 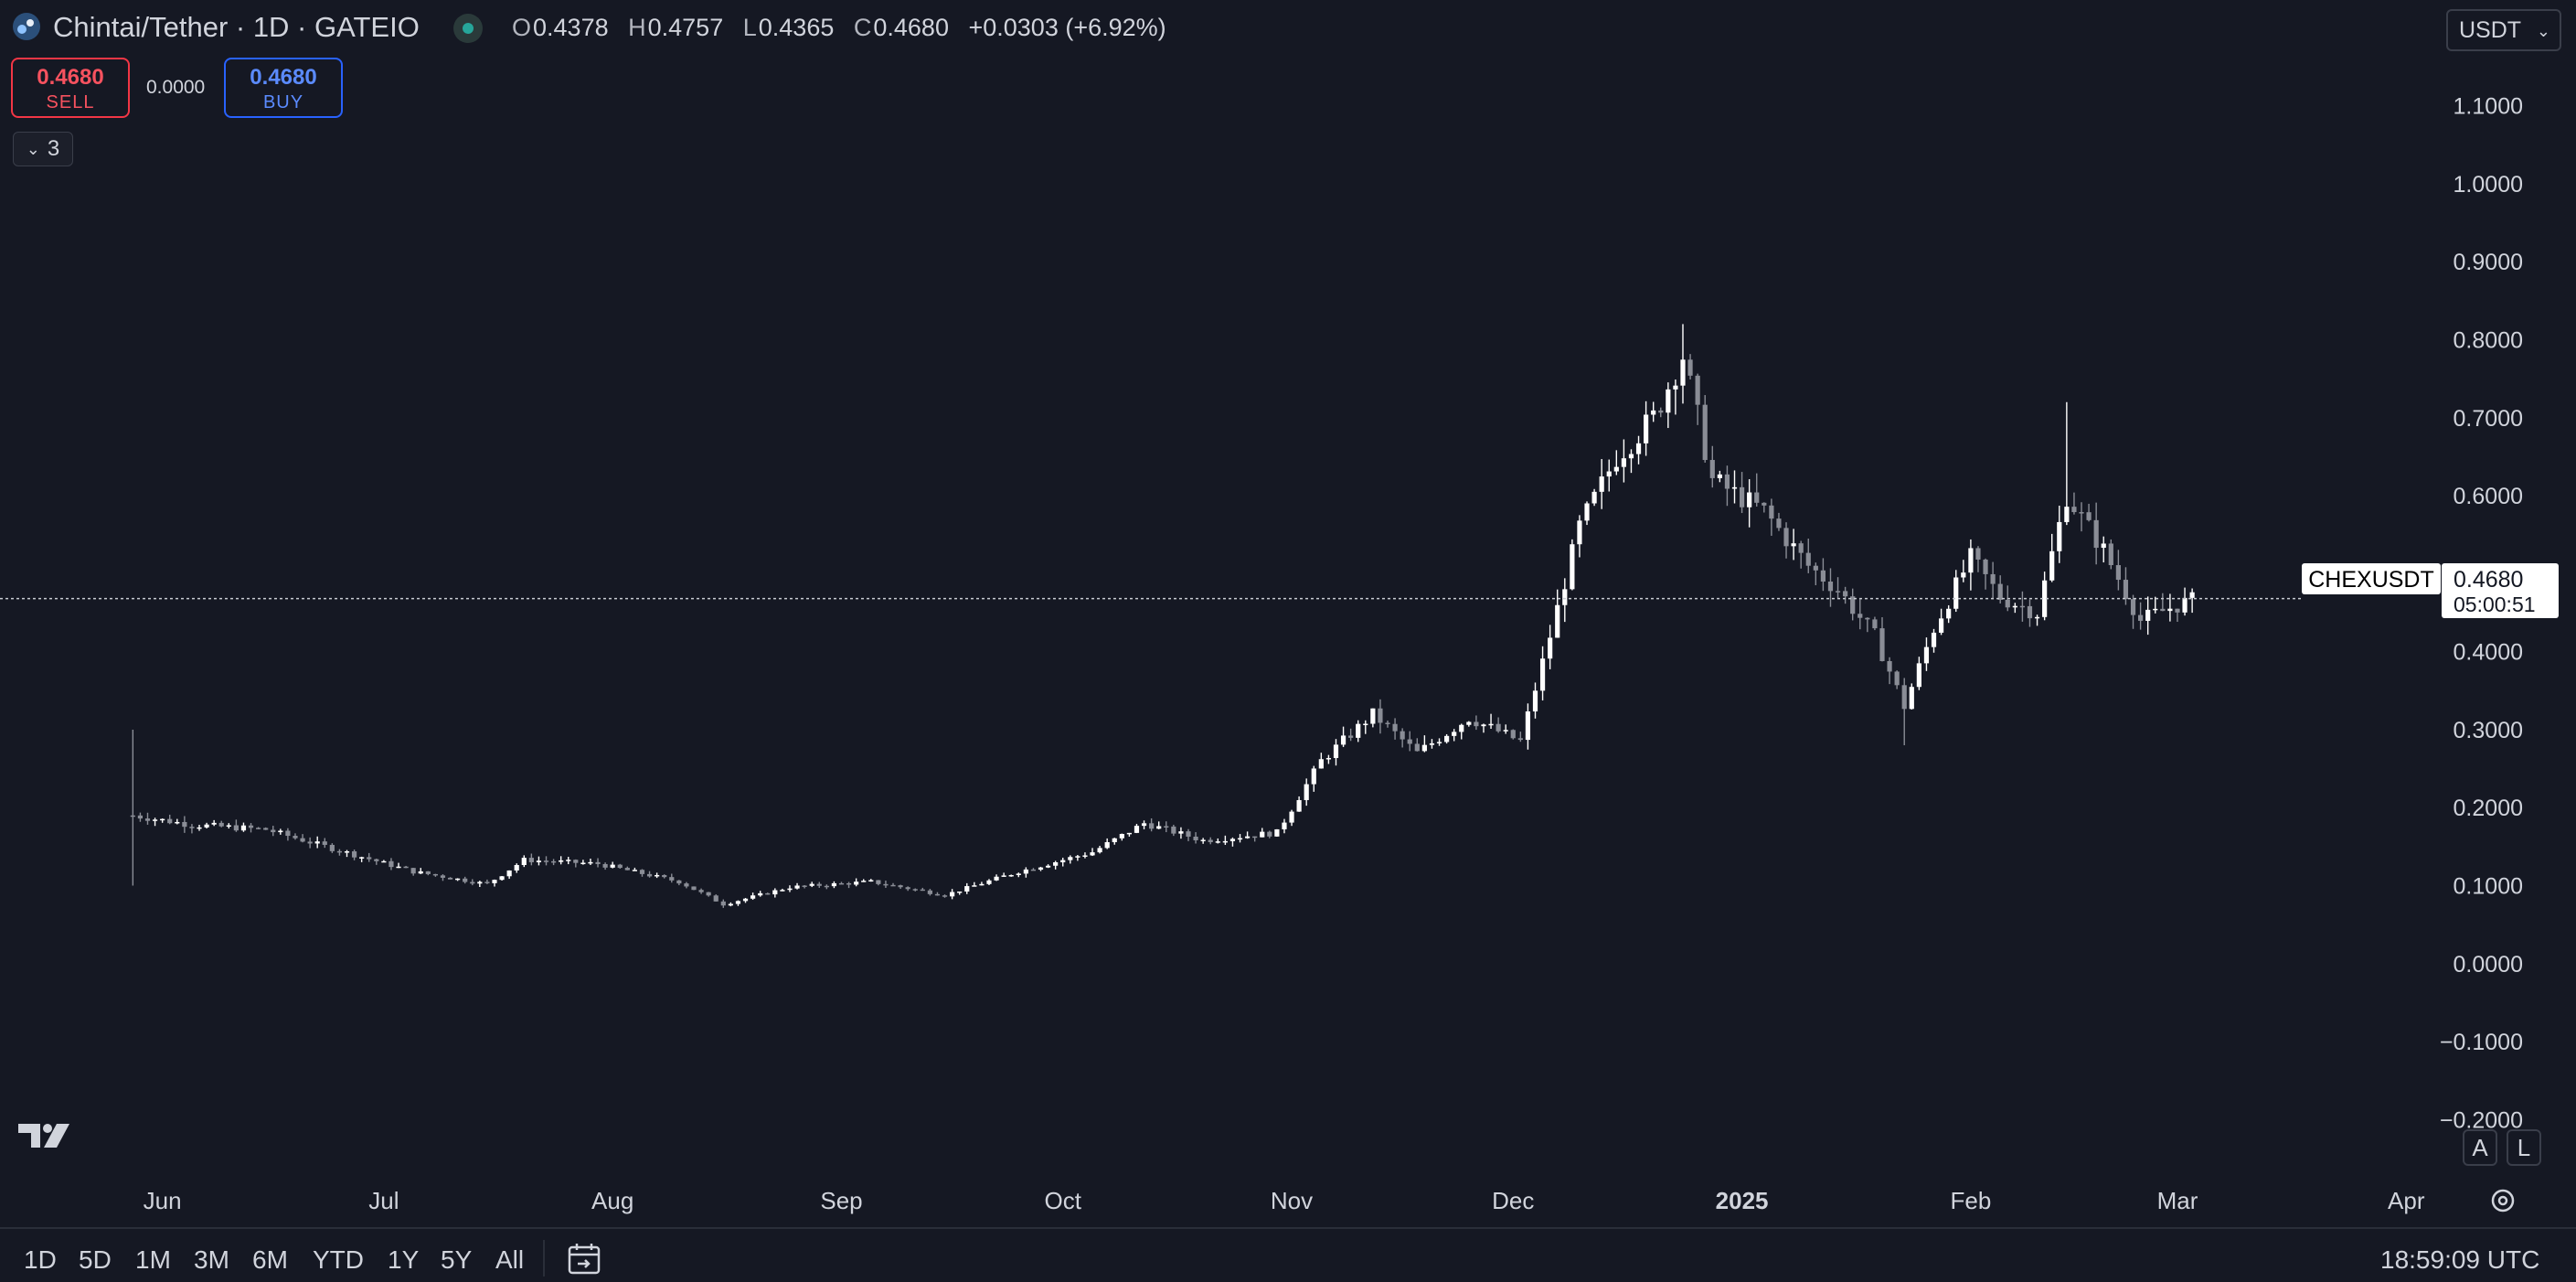 I want to click on goto-date-icon, so click(x=585, y=1259).